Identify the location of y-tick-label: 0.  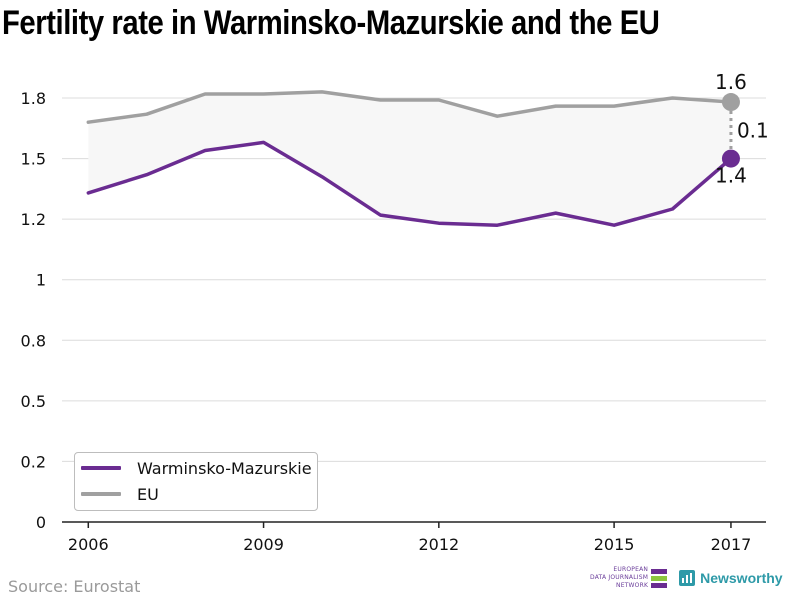
(41, 522).